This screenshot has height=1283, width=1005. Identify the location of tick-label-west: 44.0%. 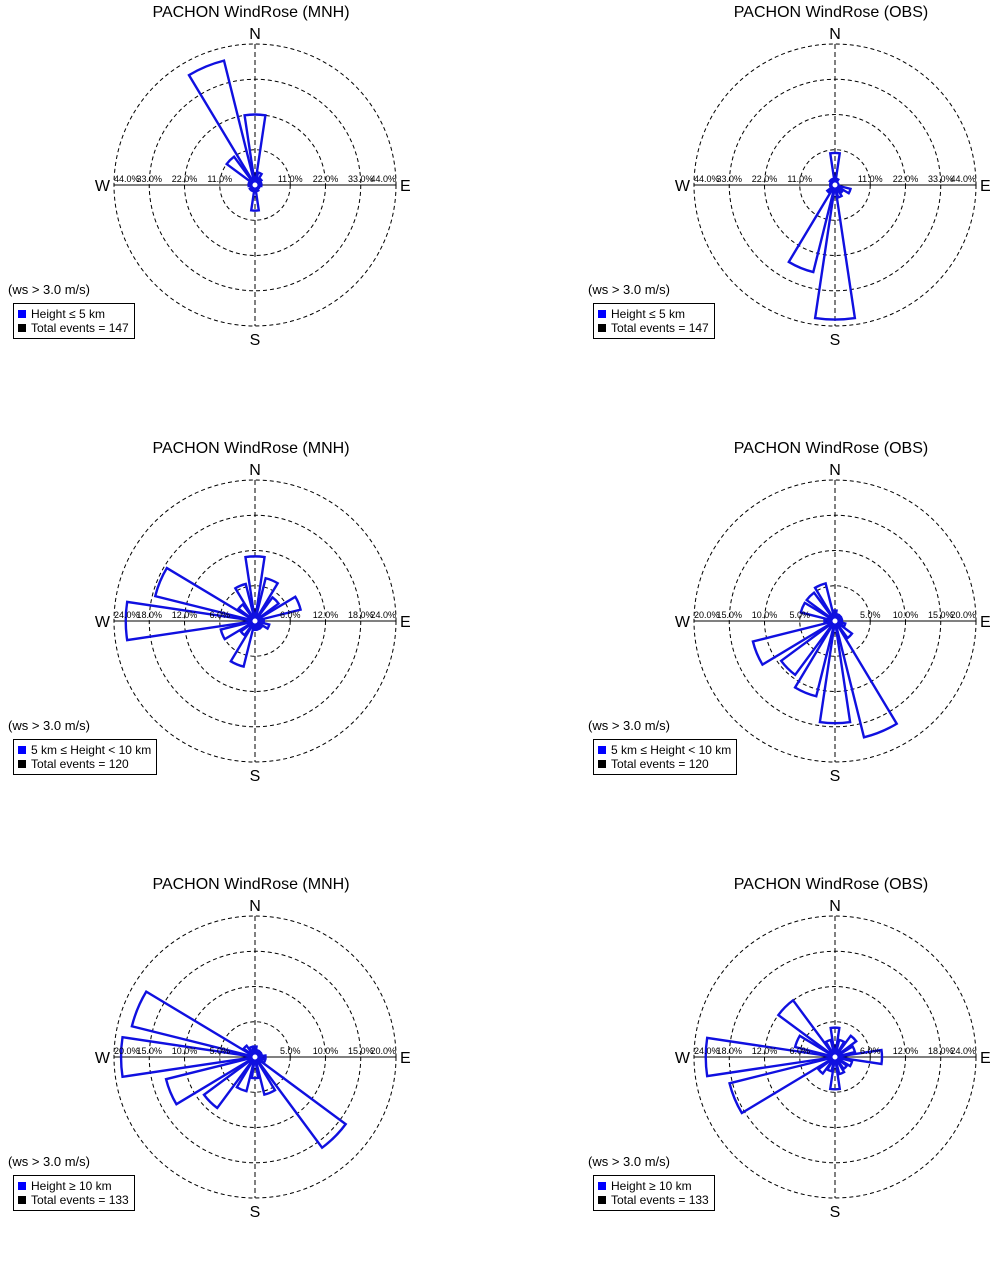
(127, 179).